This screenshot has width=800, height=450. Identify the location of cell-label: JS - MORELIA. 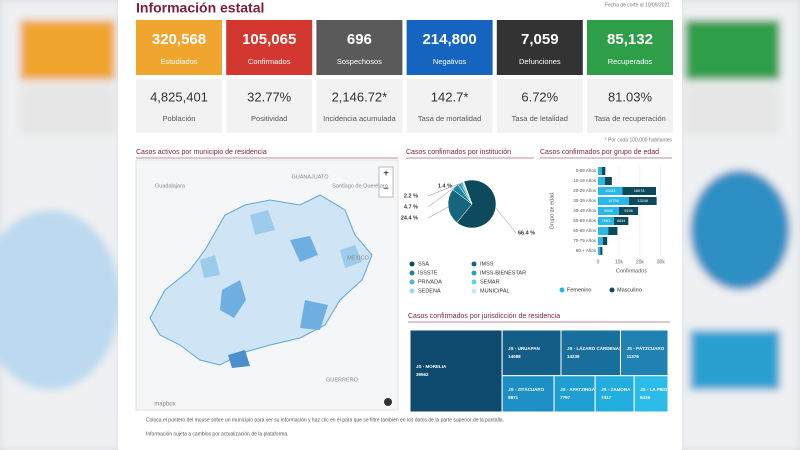
(431, 366).